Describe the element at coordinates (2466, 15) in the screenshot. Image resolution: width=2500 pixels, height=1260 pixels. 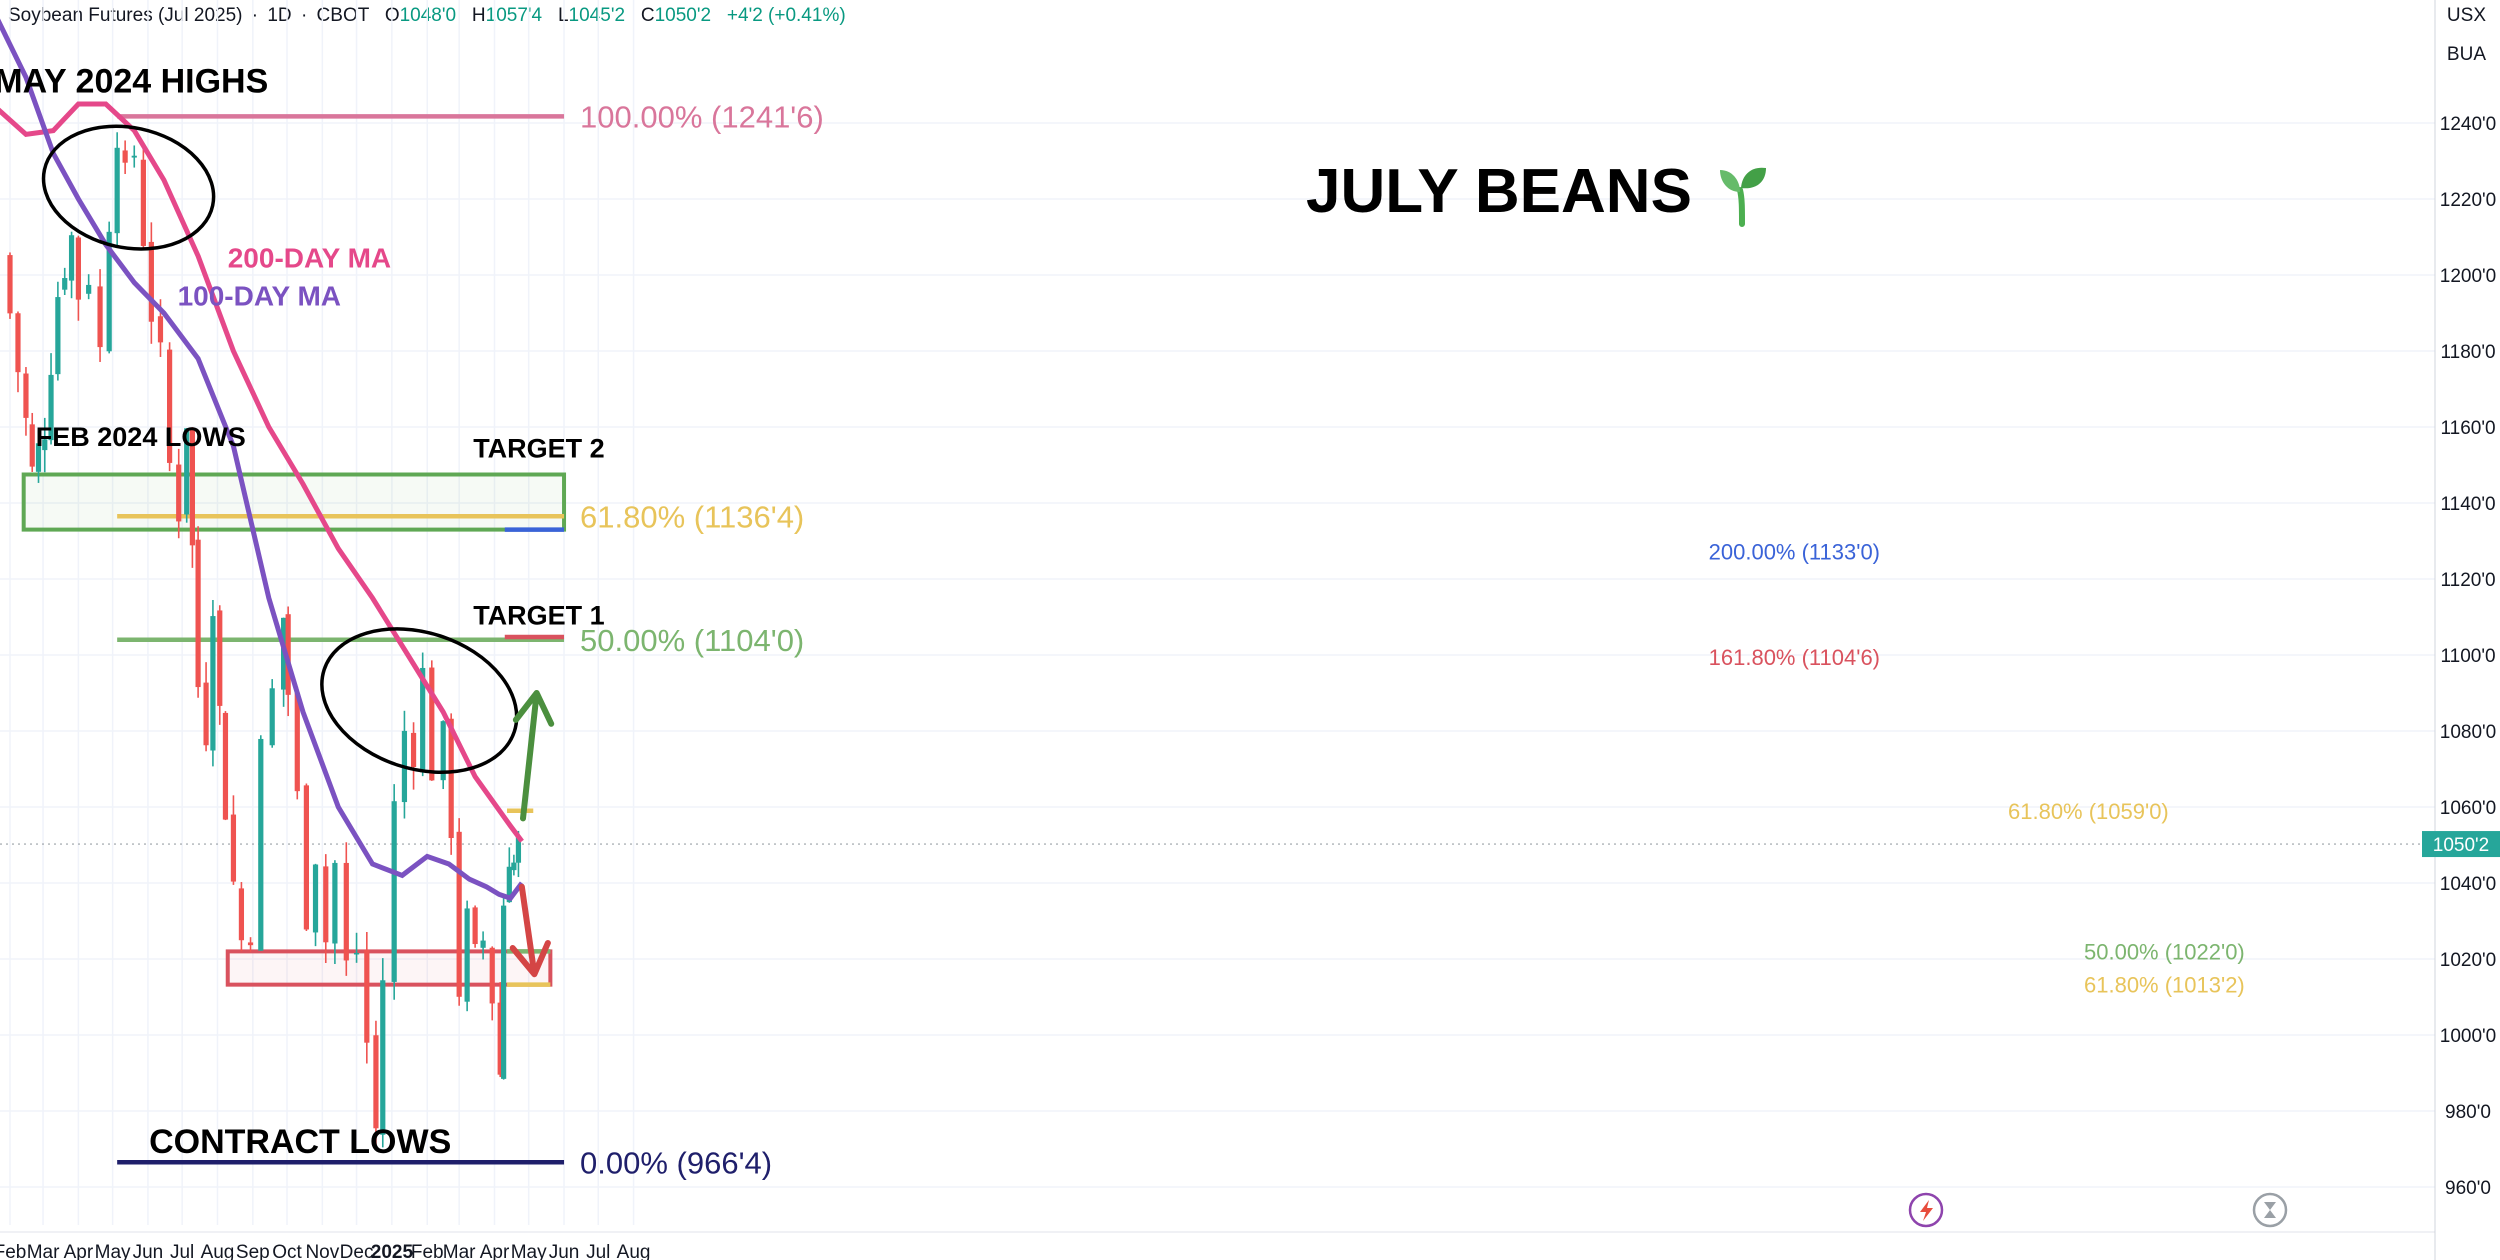
I see `currency-label: USX` at that location.